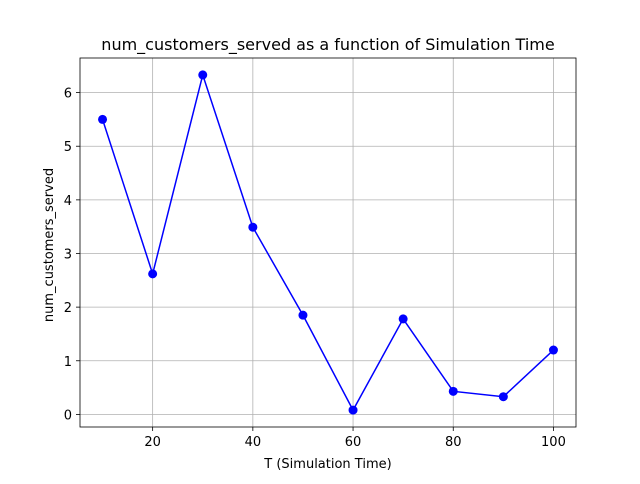 Image resolution: width=640 pixels, height=484 pixels. Describe the element at coordinates (453, 442) in the screenshot. I see `x-tick-label: 80` at that location.